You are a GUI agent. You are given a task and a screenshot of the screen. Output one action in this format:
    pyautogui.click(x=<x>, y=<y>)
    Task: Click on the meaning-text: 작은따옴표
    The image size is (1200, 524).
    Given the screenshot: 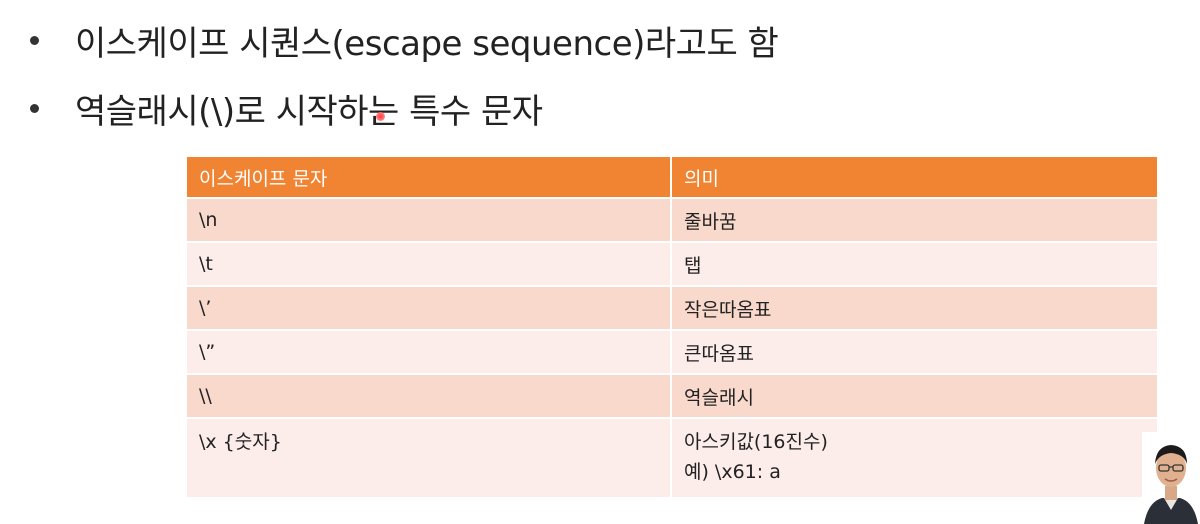 What is the action you would take?
    pyautogui.click(x=728, y=309)
    